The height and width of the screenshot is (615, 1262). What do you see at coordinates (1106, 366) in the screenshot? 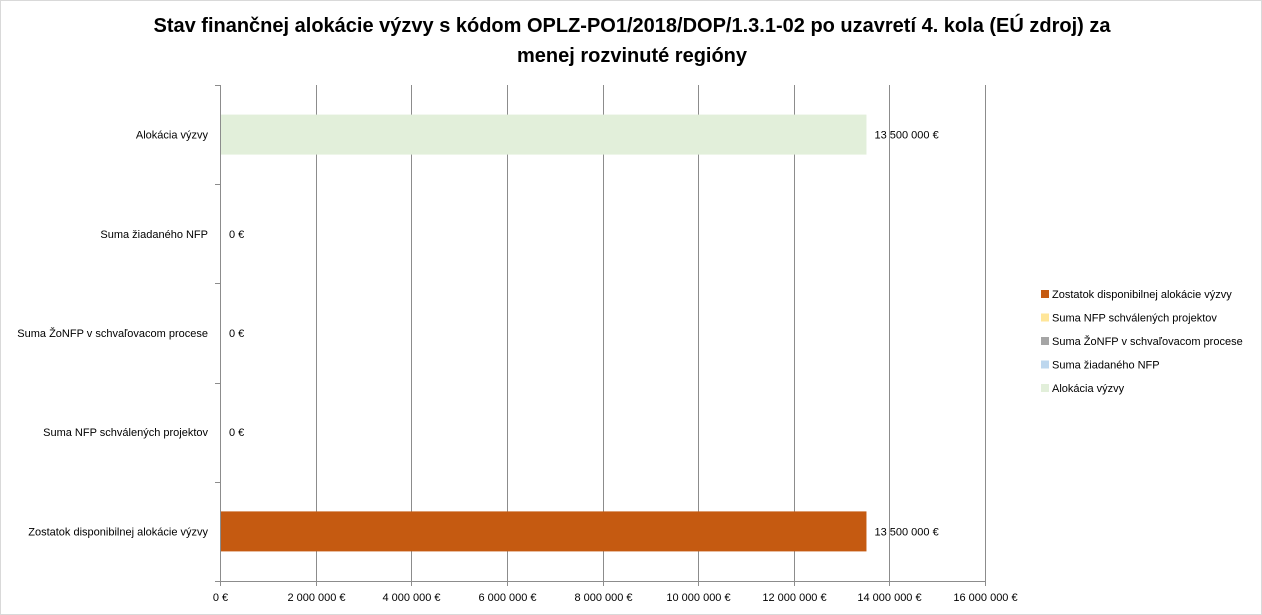
I see `legend-item-label: Suma žiadaného NFP` at bounding box center [1106, 366].